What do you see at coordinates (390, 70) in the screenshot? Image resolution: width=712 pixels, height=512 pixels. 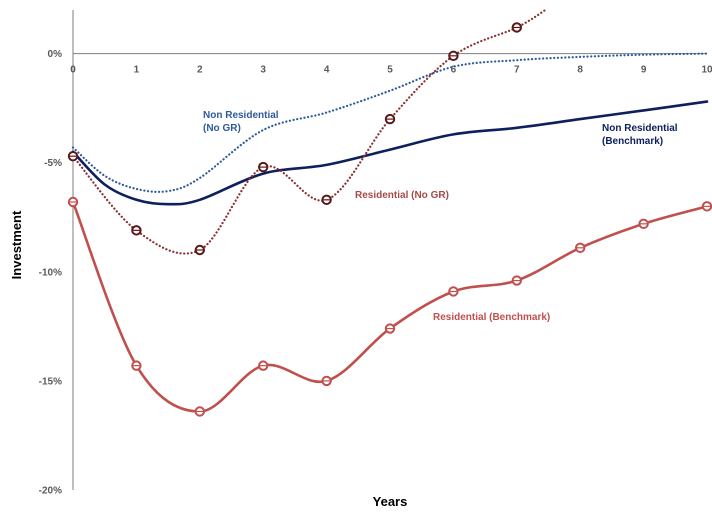 I see `x-tick-label: 5` at bounding box center [390, 70].